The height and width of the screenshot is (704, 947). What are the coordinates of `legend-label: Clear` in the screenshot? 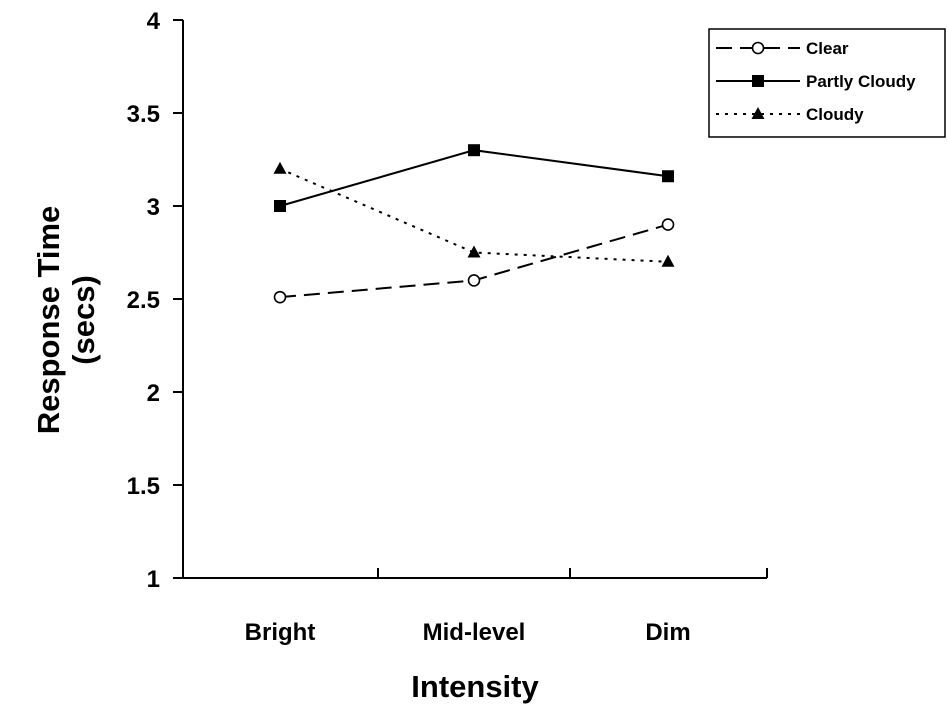 It's located at (827, 48).